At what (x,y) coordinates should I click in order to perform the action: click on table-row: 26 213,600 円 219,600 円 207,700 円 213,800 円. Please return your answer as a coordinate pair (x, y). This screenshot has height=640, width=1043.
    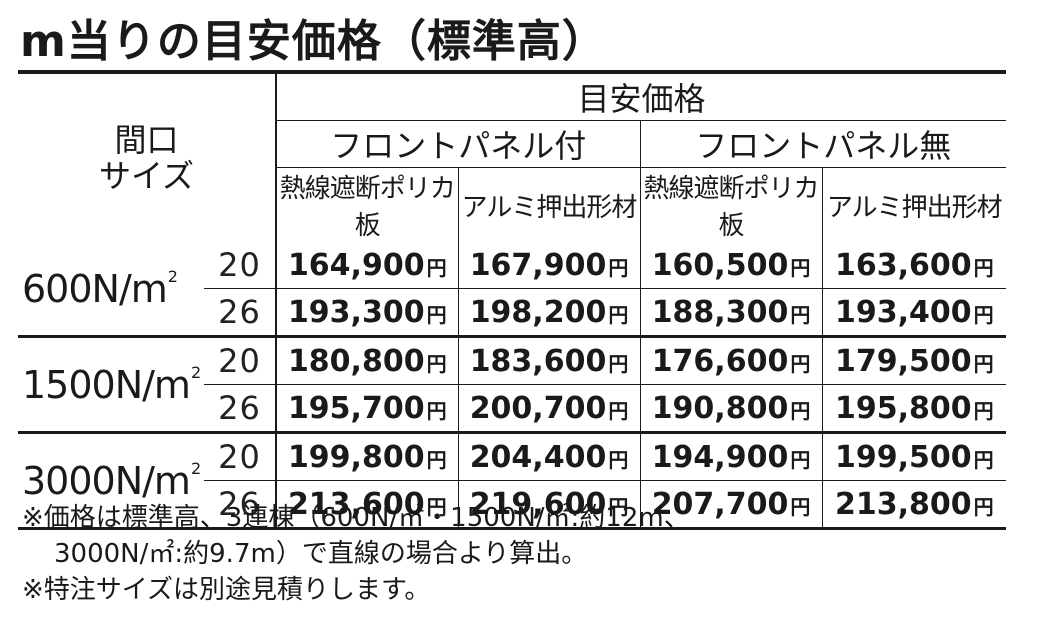
    Looking at the image, I should click on (512, 505).